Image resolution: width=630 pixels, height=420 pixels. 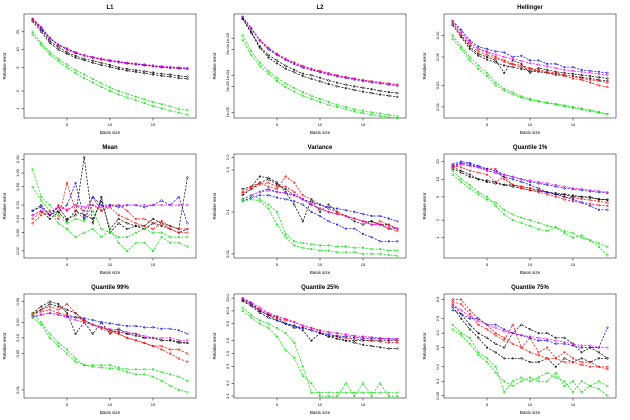 What do you see at coordinates (17, 31) in the screenshot?
I see `y-tick-label: 20` at bounding box center [17, 31].